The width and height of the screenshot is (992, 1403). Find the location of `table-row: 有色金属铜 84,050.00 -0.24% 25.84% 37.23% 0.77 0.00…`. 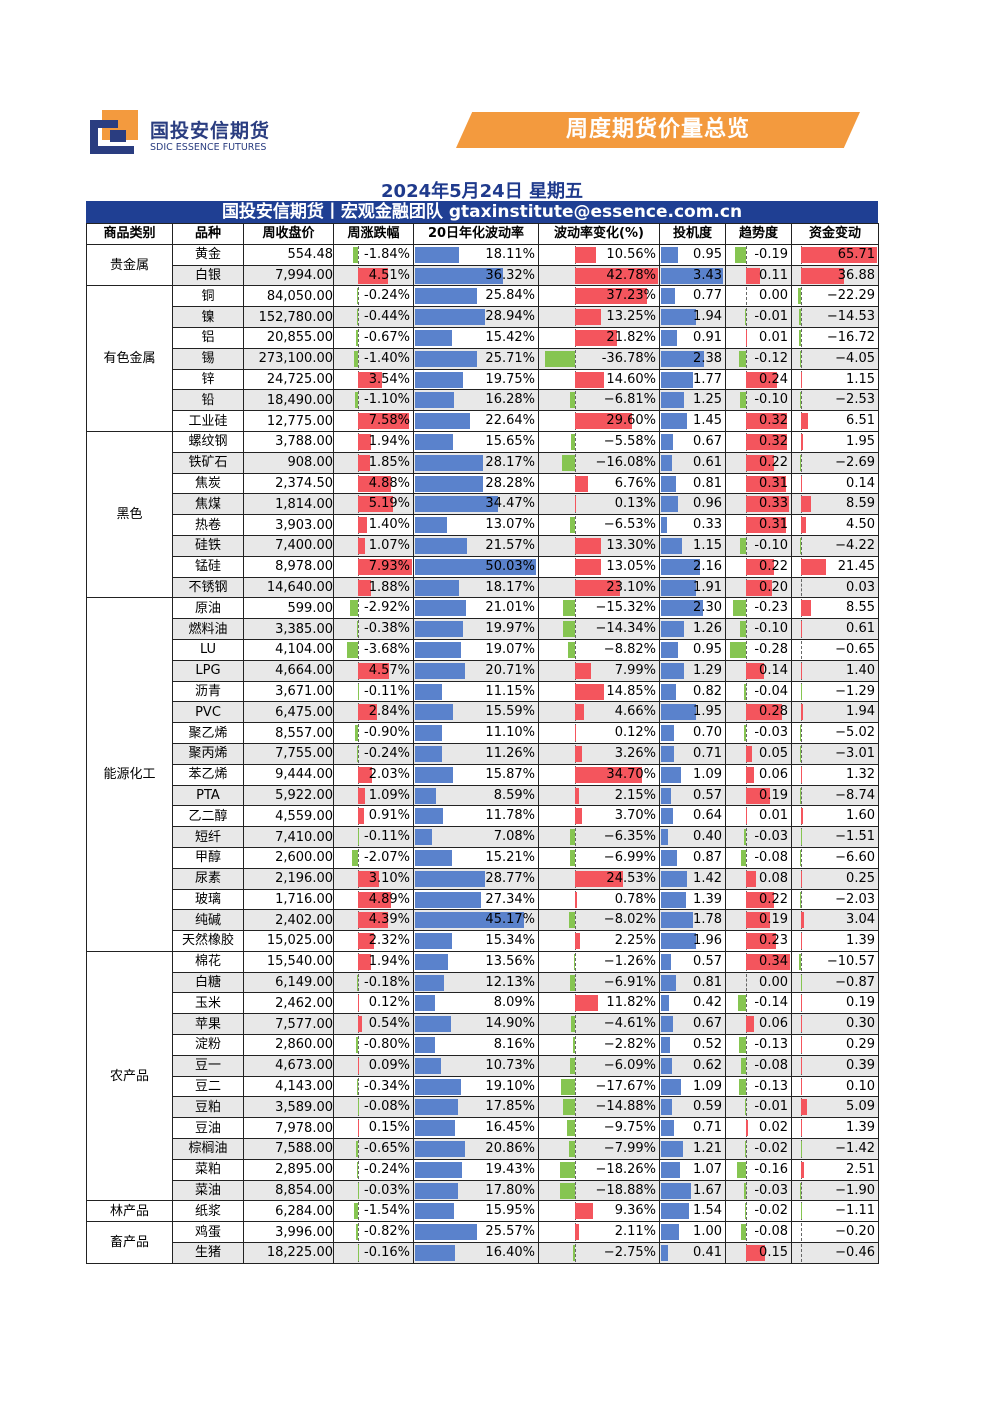

table-row: 有色金属铜 84,050.00 -0.24% 25.84% 37.23% 0.77 0.00… is located at coordinates (482, 358).